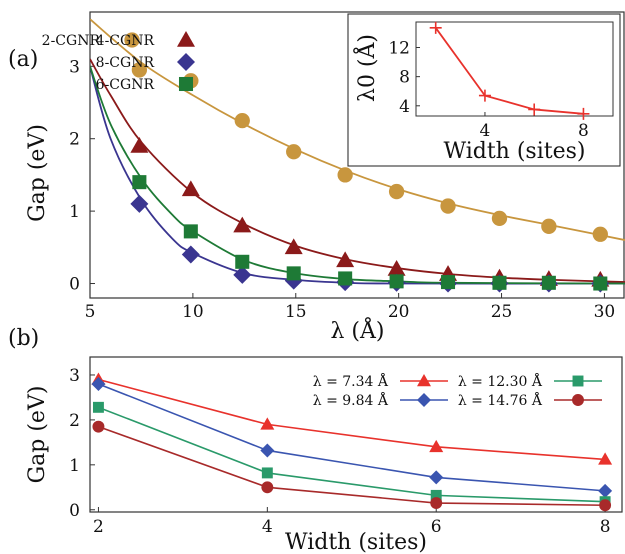 The width and height of the screenshot is (625, 554). I want to click on inset-frame-outer, so click(484, 90).